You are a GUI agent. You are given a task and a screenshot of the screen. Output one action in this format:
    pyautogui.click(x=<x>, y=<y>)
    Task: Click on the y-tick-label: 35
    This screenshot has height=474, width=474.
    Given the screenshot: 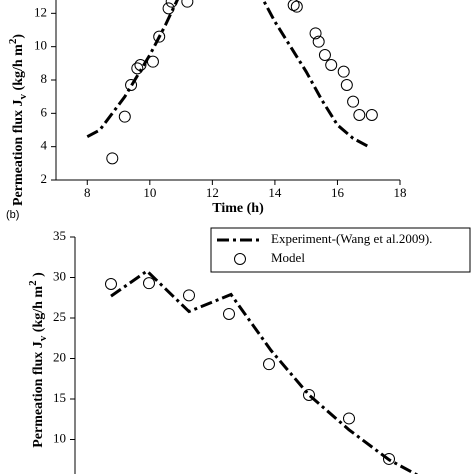 What is the action you would take?
    pyautogui.click(x=59, y=235)
    